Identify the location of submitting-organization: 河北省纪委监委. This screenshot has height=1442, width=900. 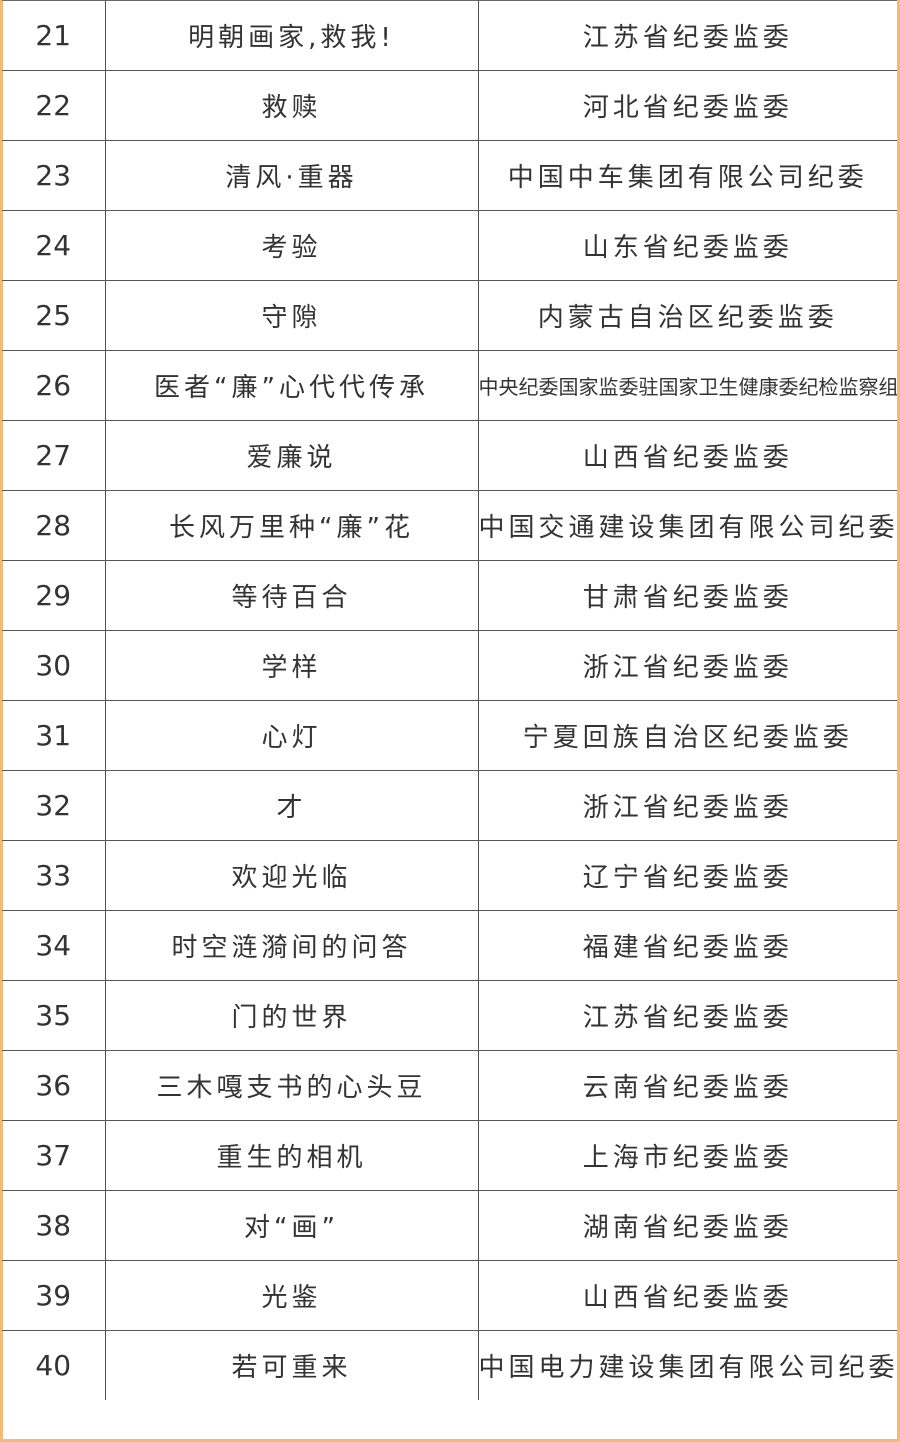
(687, 105).